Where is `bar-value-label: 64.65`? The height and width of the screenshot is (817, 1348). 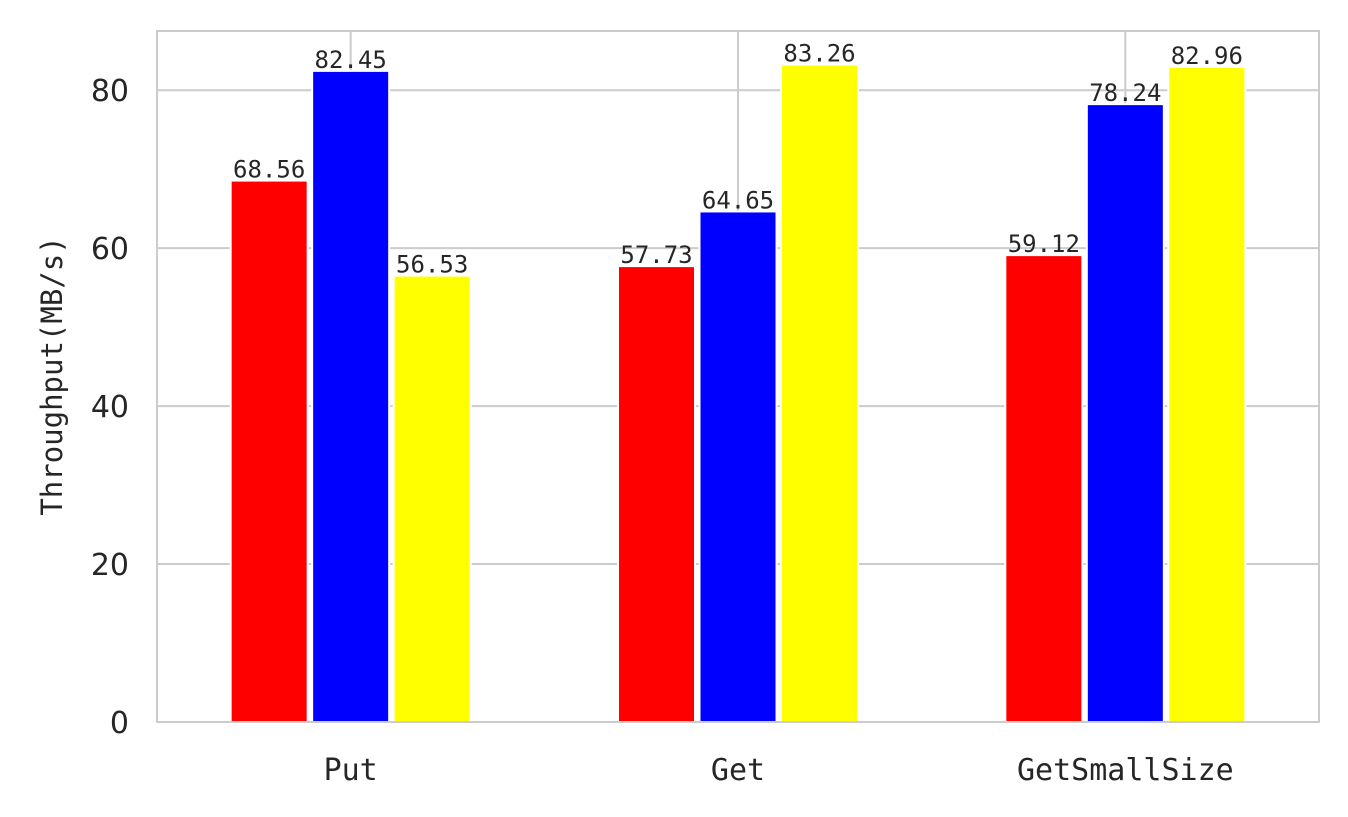
bar-value-label: 64.65 is located at coordinates (738, 200).